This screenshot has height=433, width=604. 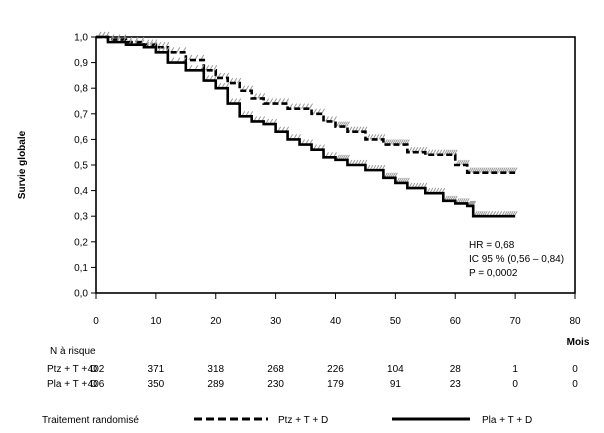 I want to click on hr-annotation: HR = 0,68, so click(x=492, y=245).